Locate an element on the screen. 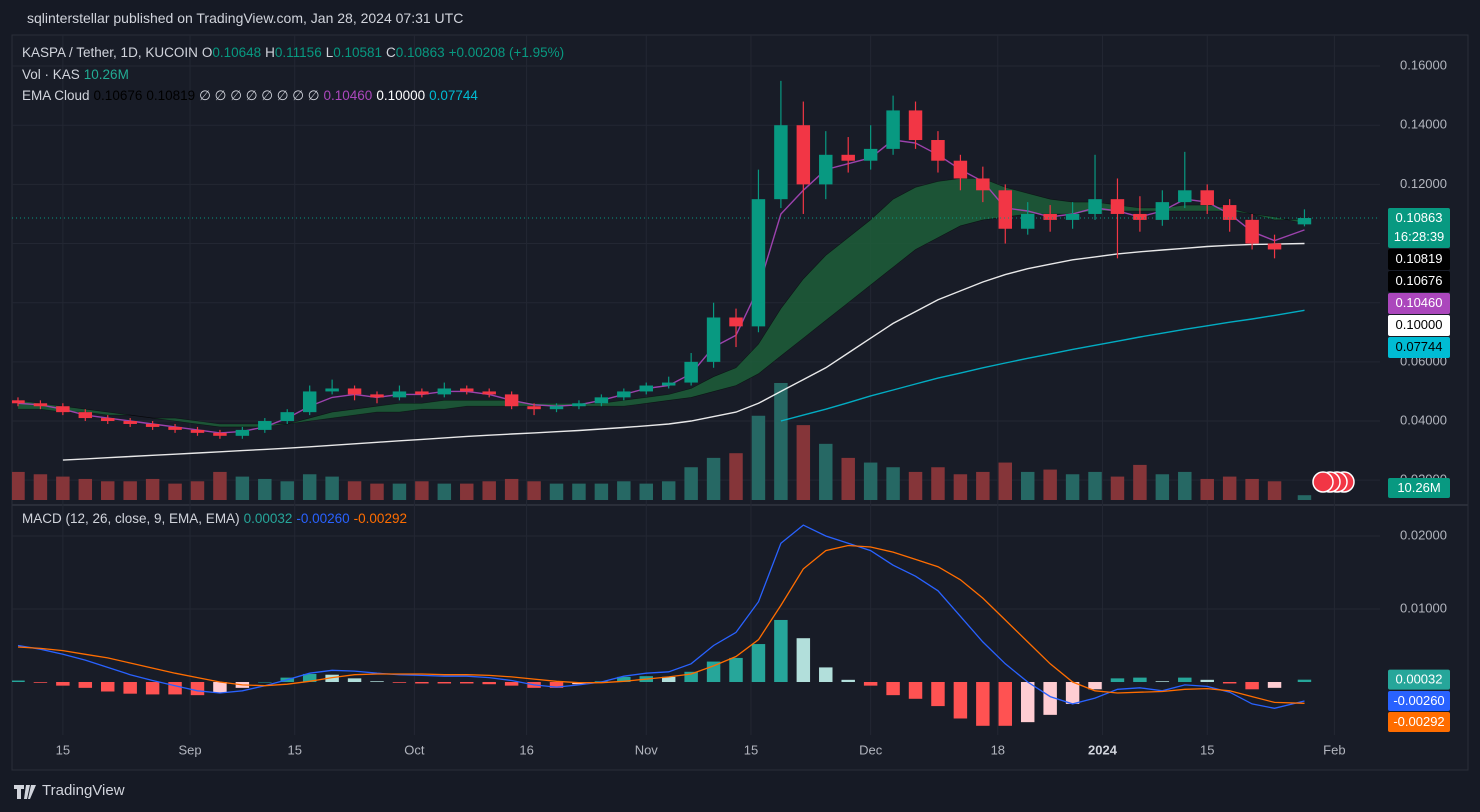 The height and width of the screenshot is (812, 1480). price-badge-label: 0.00032 is located at coordinates (1419, 679).